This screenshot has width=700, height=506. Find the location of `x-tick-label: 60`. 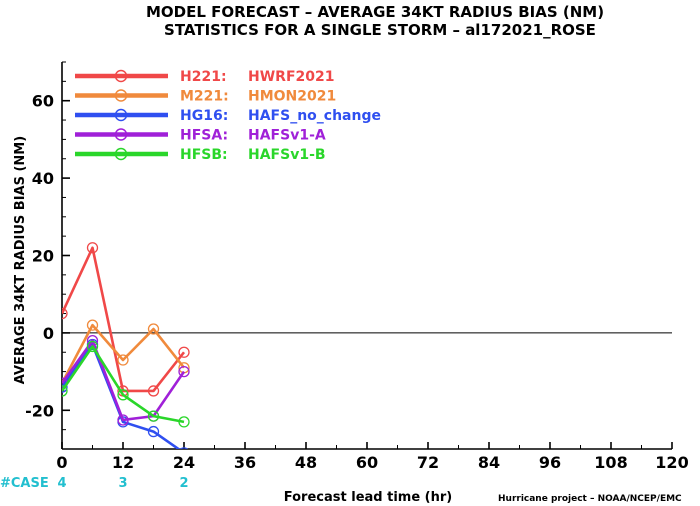

x-tick-label: 60 is located at coordinates (367, 462).